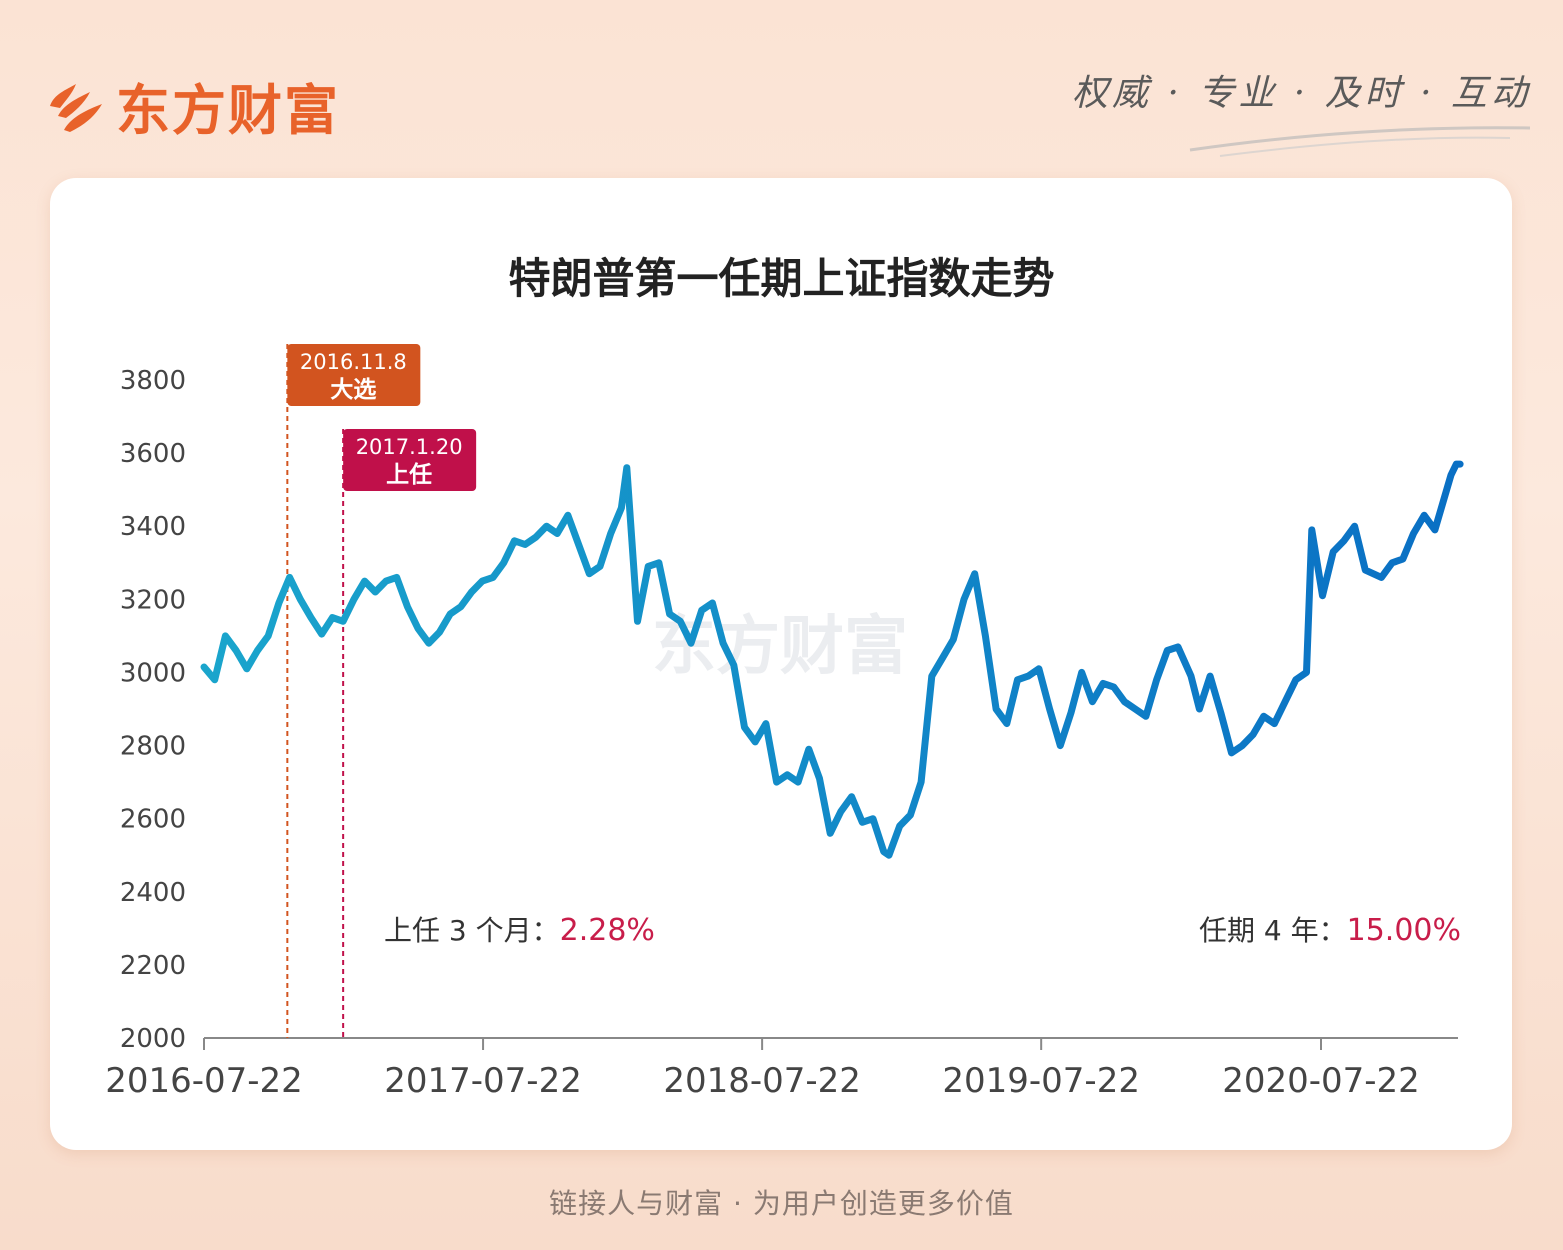  I want to click on brand-flame-icon, so click(76, 107).